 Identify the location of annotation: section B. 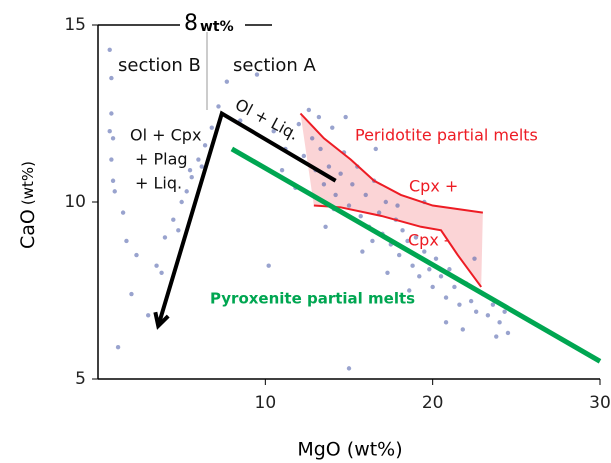
(159, 65).